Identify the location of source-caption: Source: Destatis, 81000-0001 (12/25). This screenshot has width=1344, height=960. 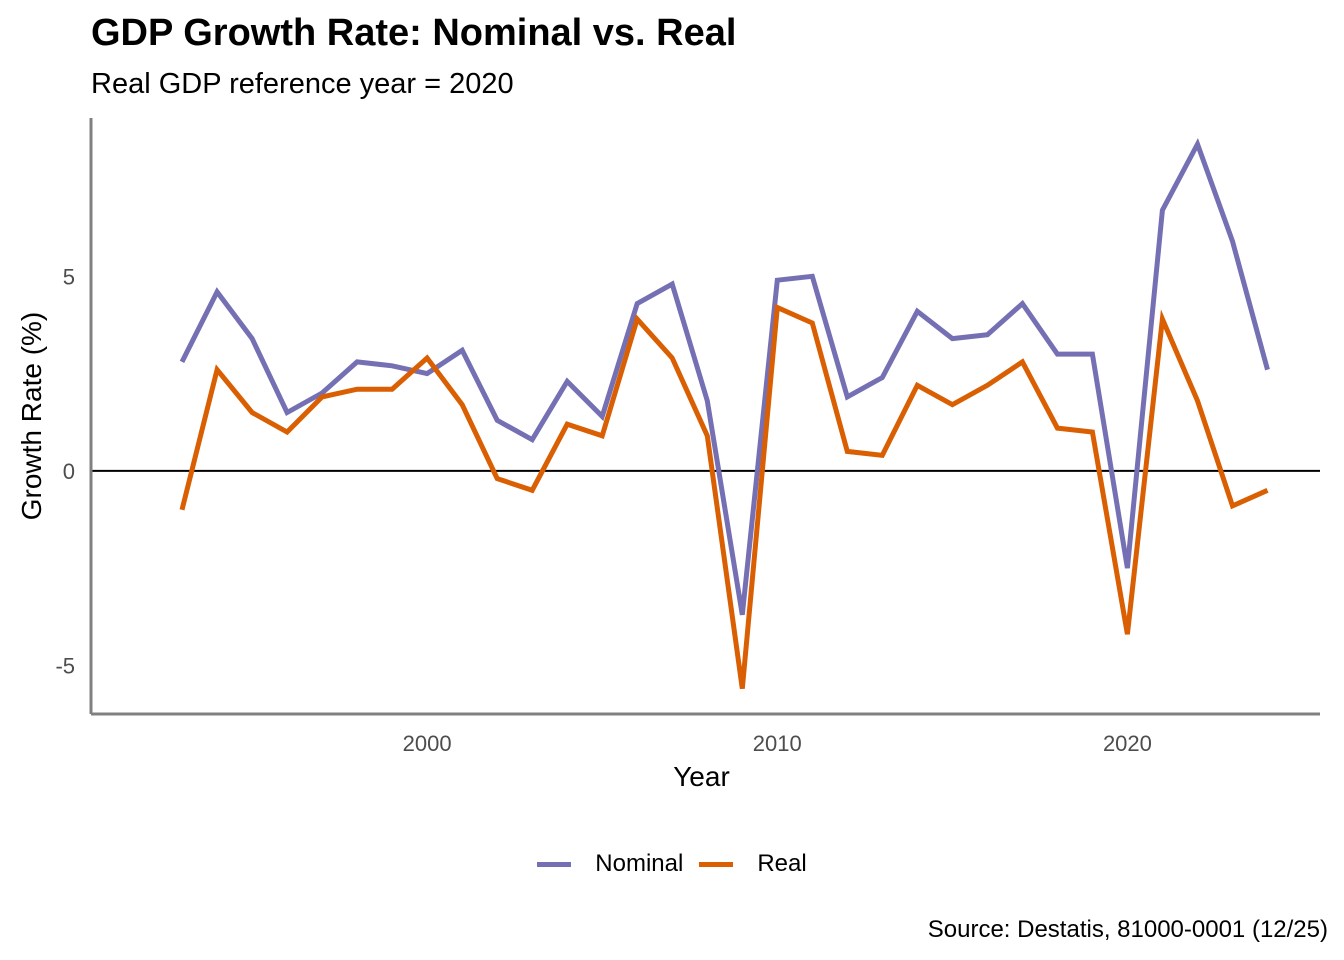
(1127, 929).